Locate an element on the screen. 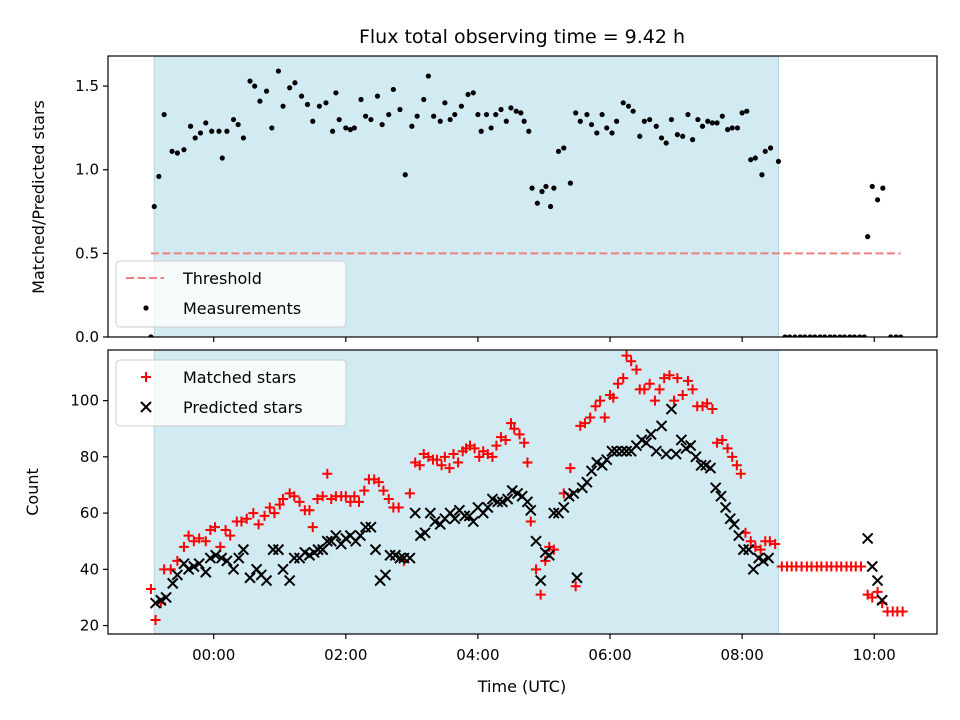  chart-title: Flux total observing time = 9.42 h is located at coordinates (522, 37).